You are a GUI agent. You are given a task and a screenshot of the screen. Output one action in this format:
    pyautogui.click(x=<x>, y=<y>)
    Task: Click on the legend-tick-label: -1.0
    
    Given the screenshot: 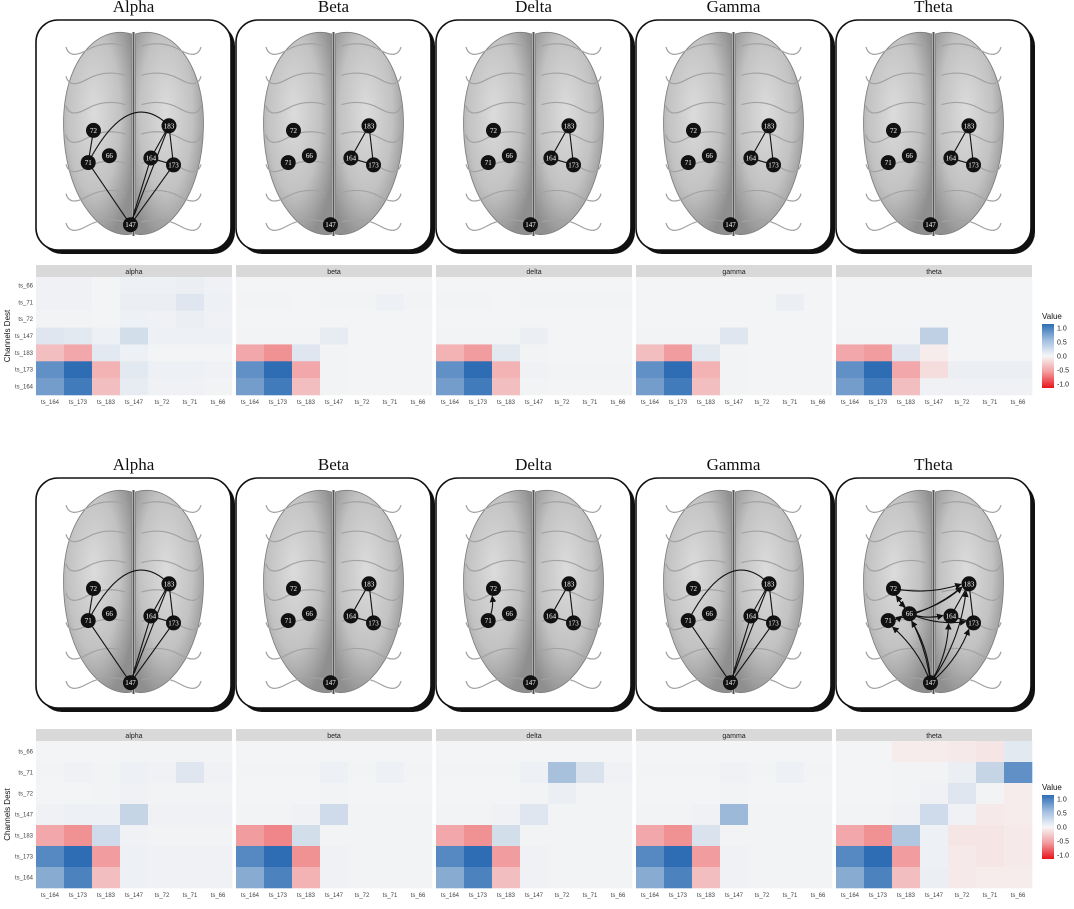 What is the action you would take?
    pyautogui.click(x=1063, y=856)
    